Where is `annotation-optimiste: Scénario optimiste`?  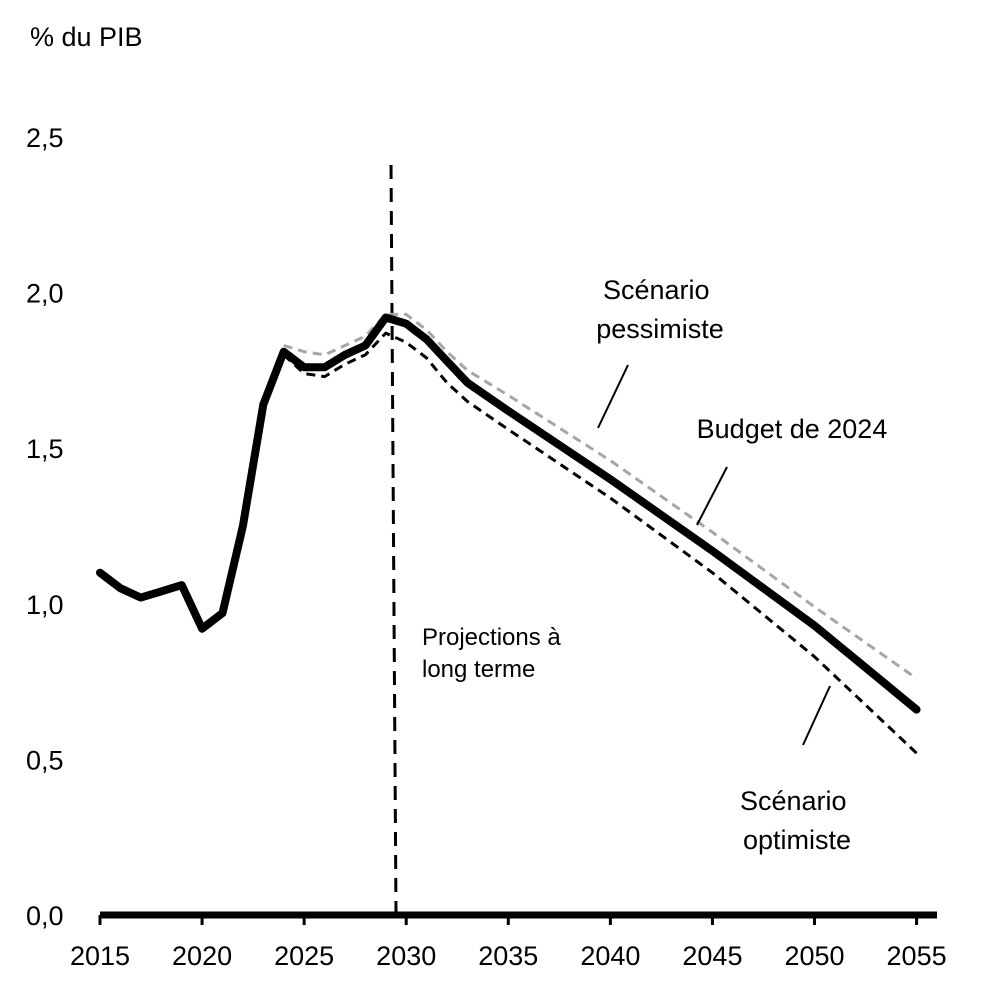
annotation-optimiste: Scénario optimiste is located at coordinates (797, 820).